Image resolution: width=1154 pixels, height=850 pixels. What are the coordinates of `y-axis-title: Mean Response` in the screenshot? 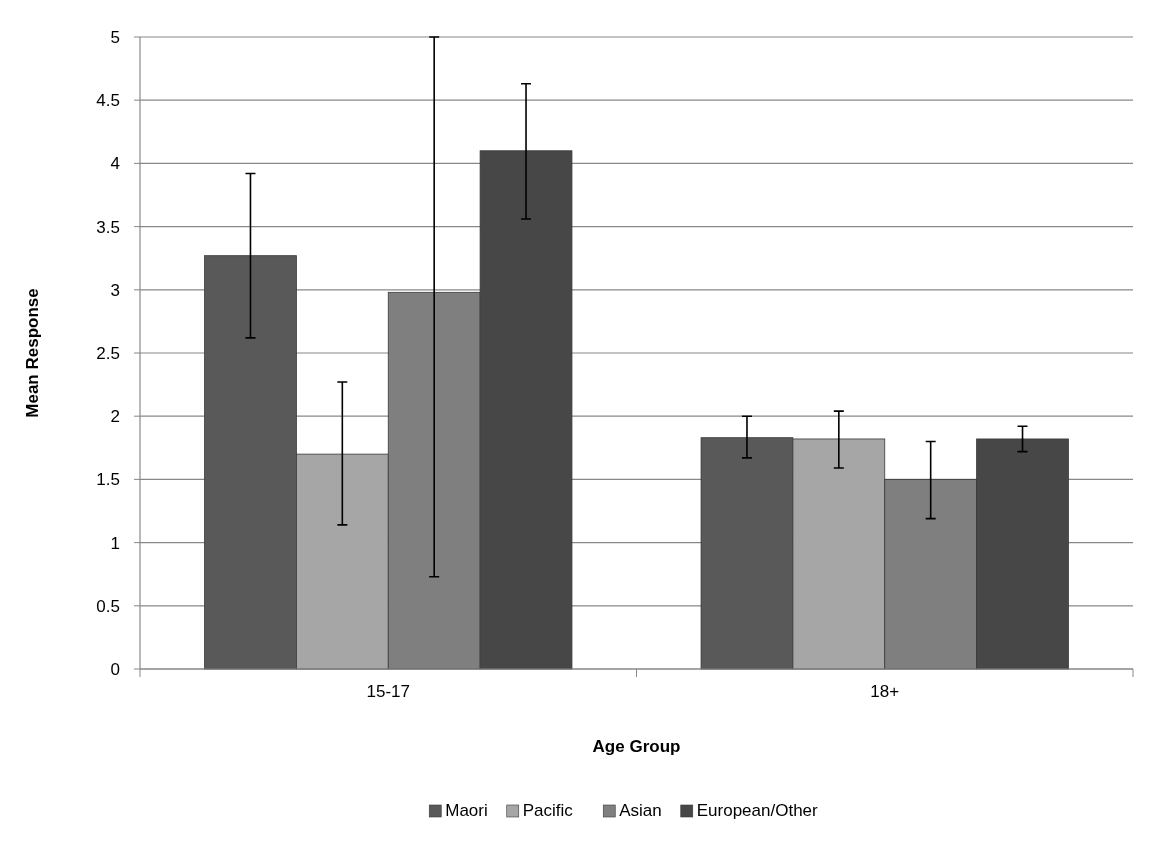 It's located at (32, 353).